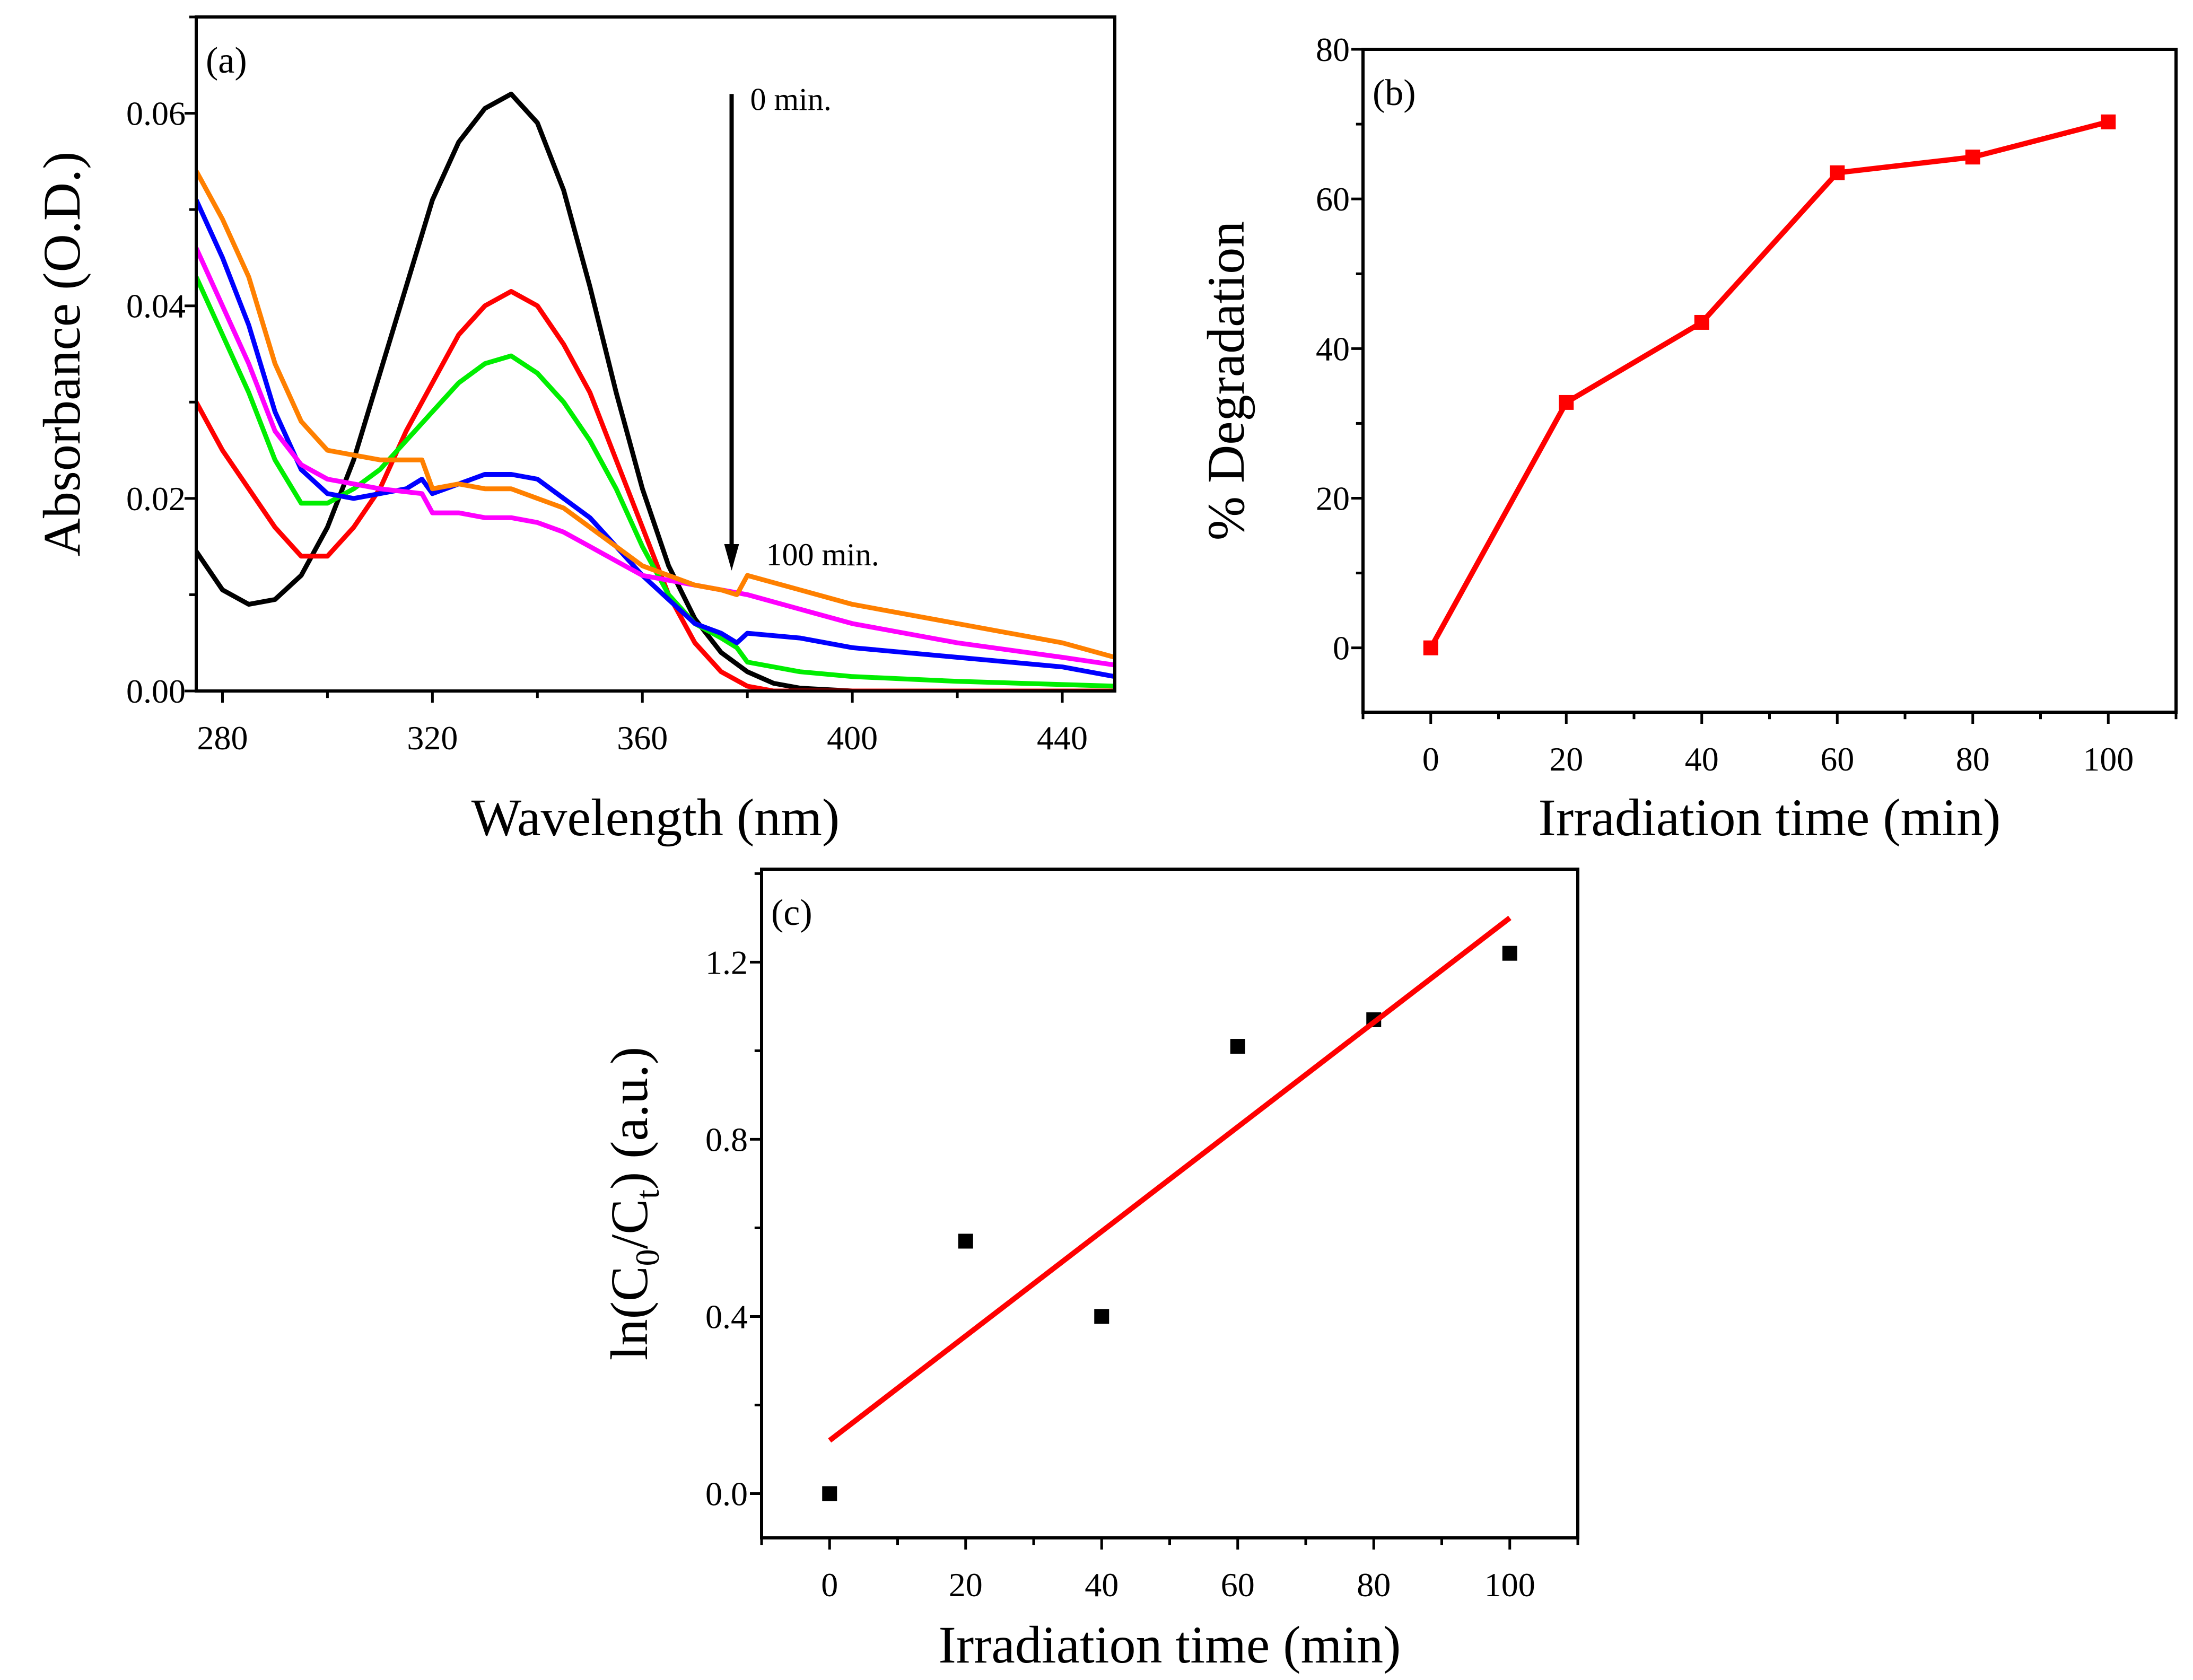 This screenshot has height=1680, width=2193. I want to click on x-tick-label: 360, so click(643, 738).